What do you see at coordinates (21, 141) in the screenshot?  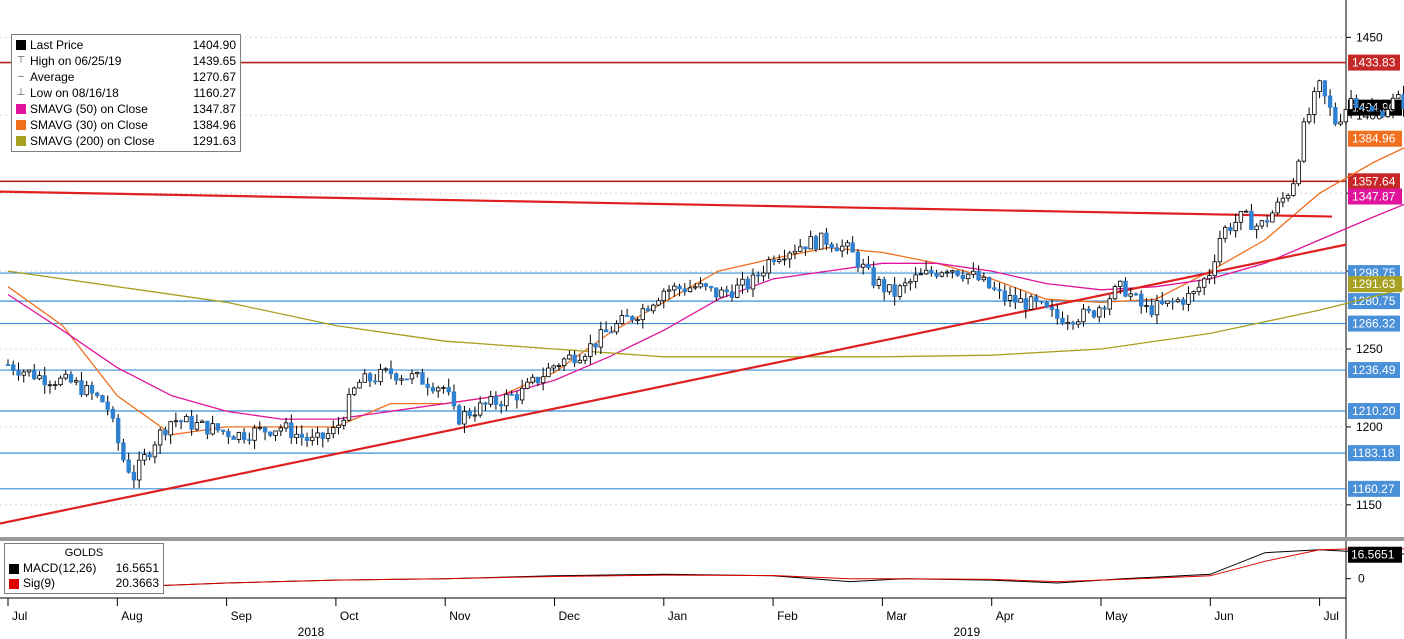 I see `legend-swatch-sma200` at bounding box center [21, 141].